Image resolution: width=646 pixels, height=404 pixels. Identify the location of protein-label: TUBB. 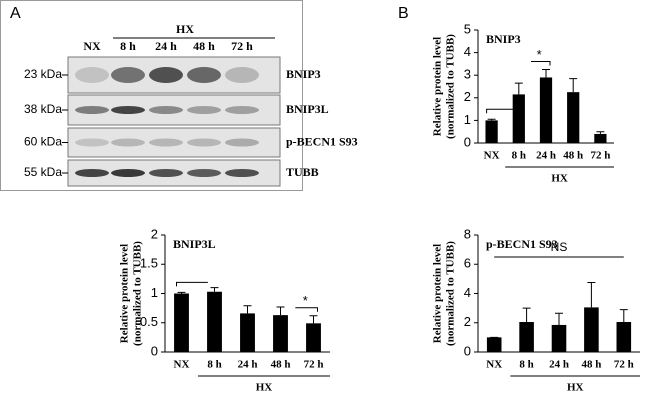
(302, 172).